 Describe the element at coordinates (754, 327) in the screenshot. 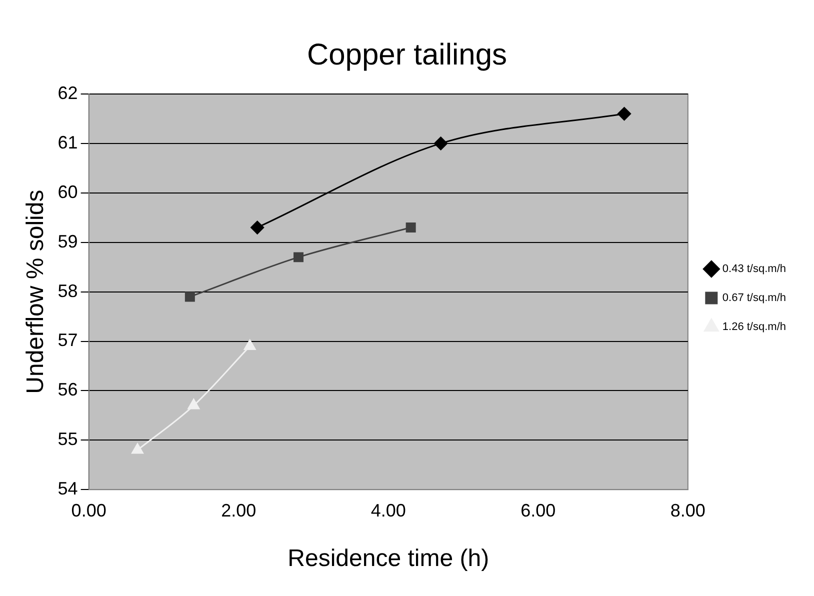

I see `legend-label: 1.26 t/sq.m/h` at that location.